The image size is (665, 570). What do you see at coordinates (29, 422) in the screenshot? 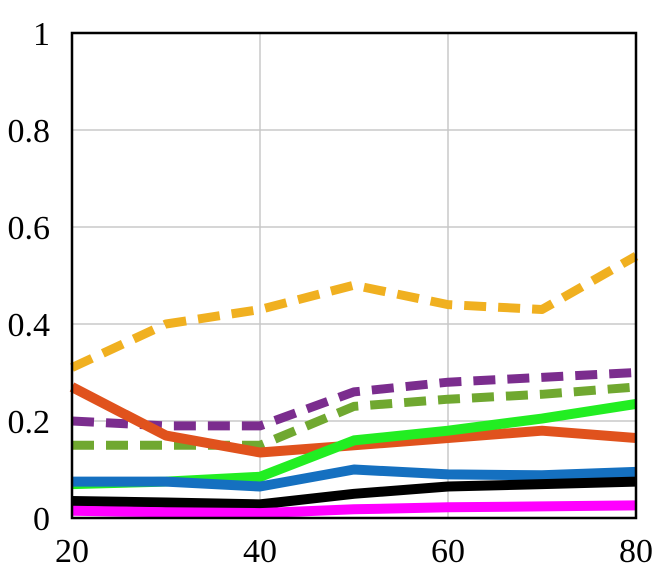
I see `y-tick-label: 0.2` at bounding box center [29, 422].